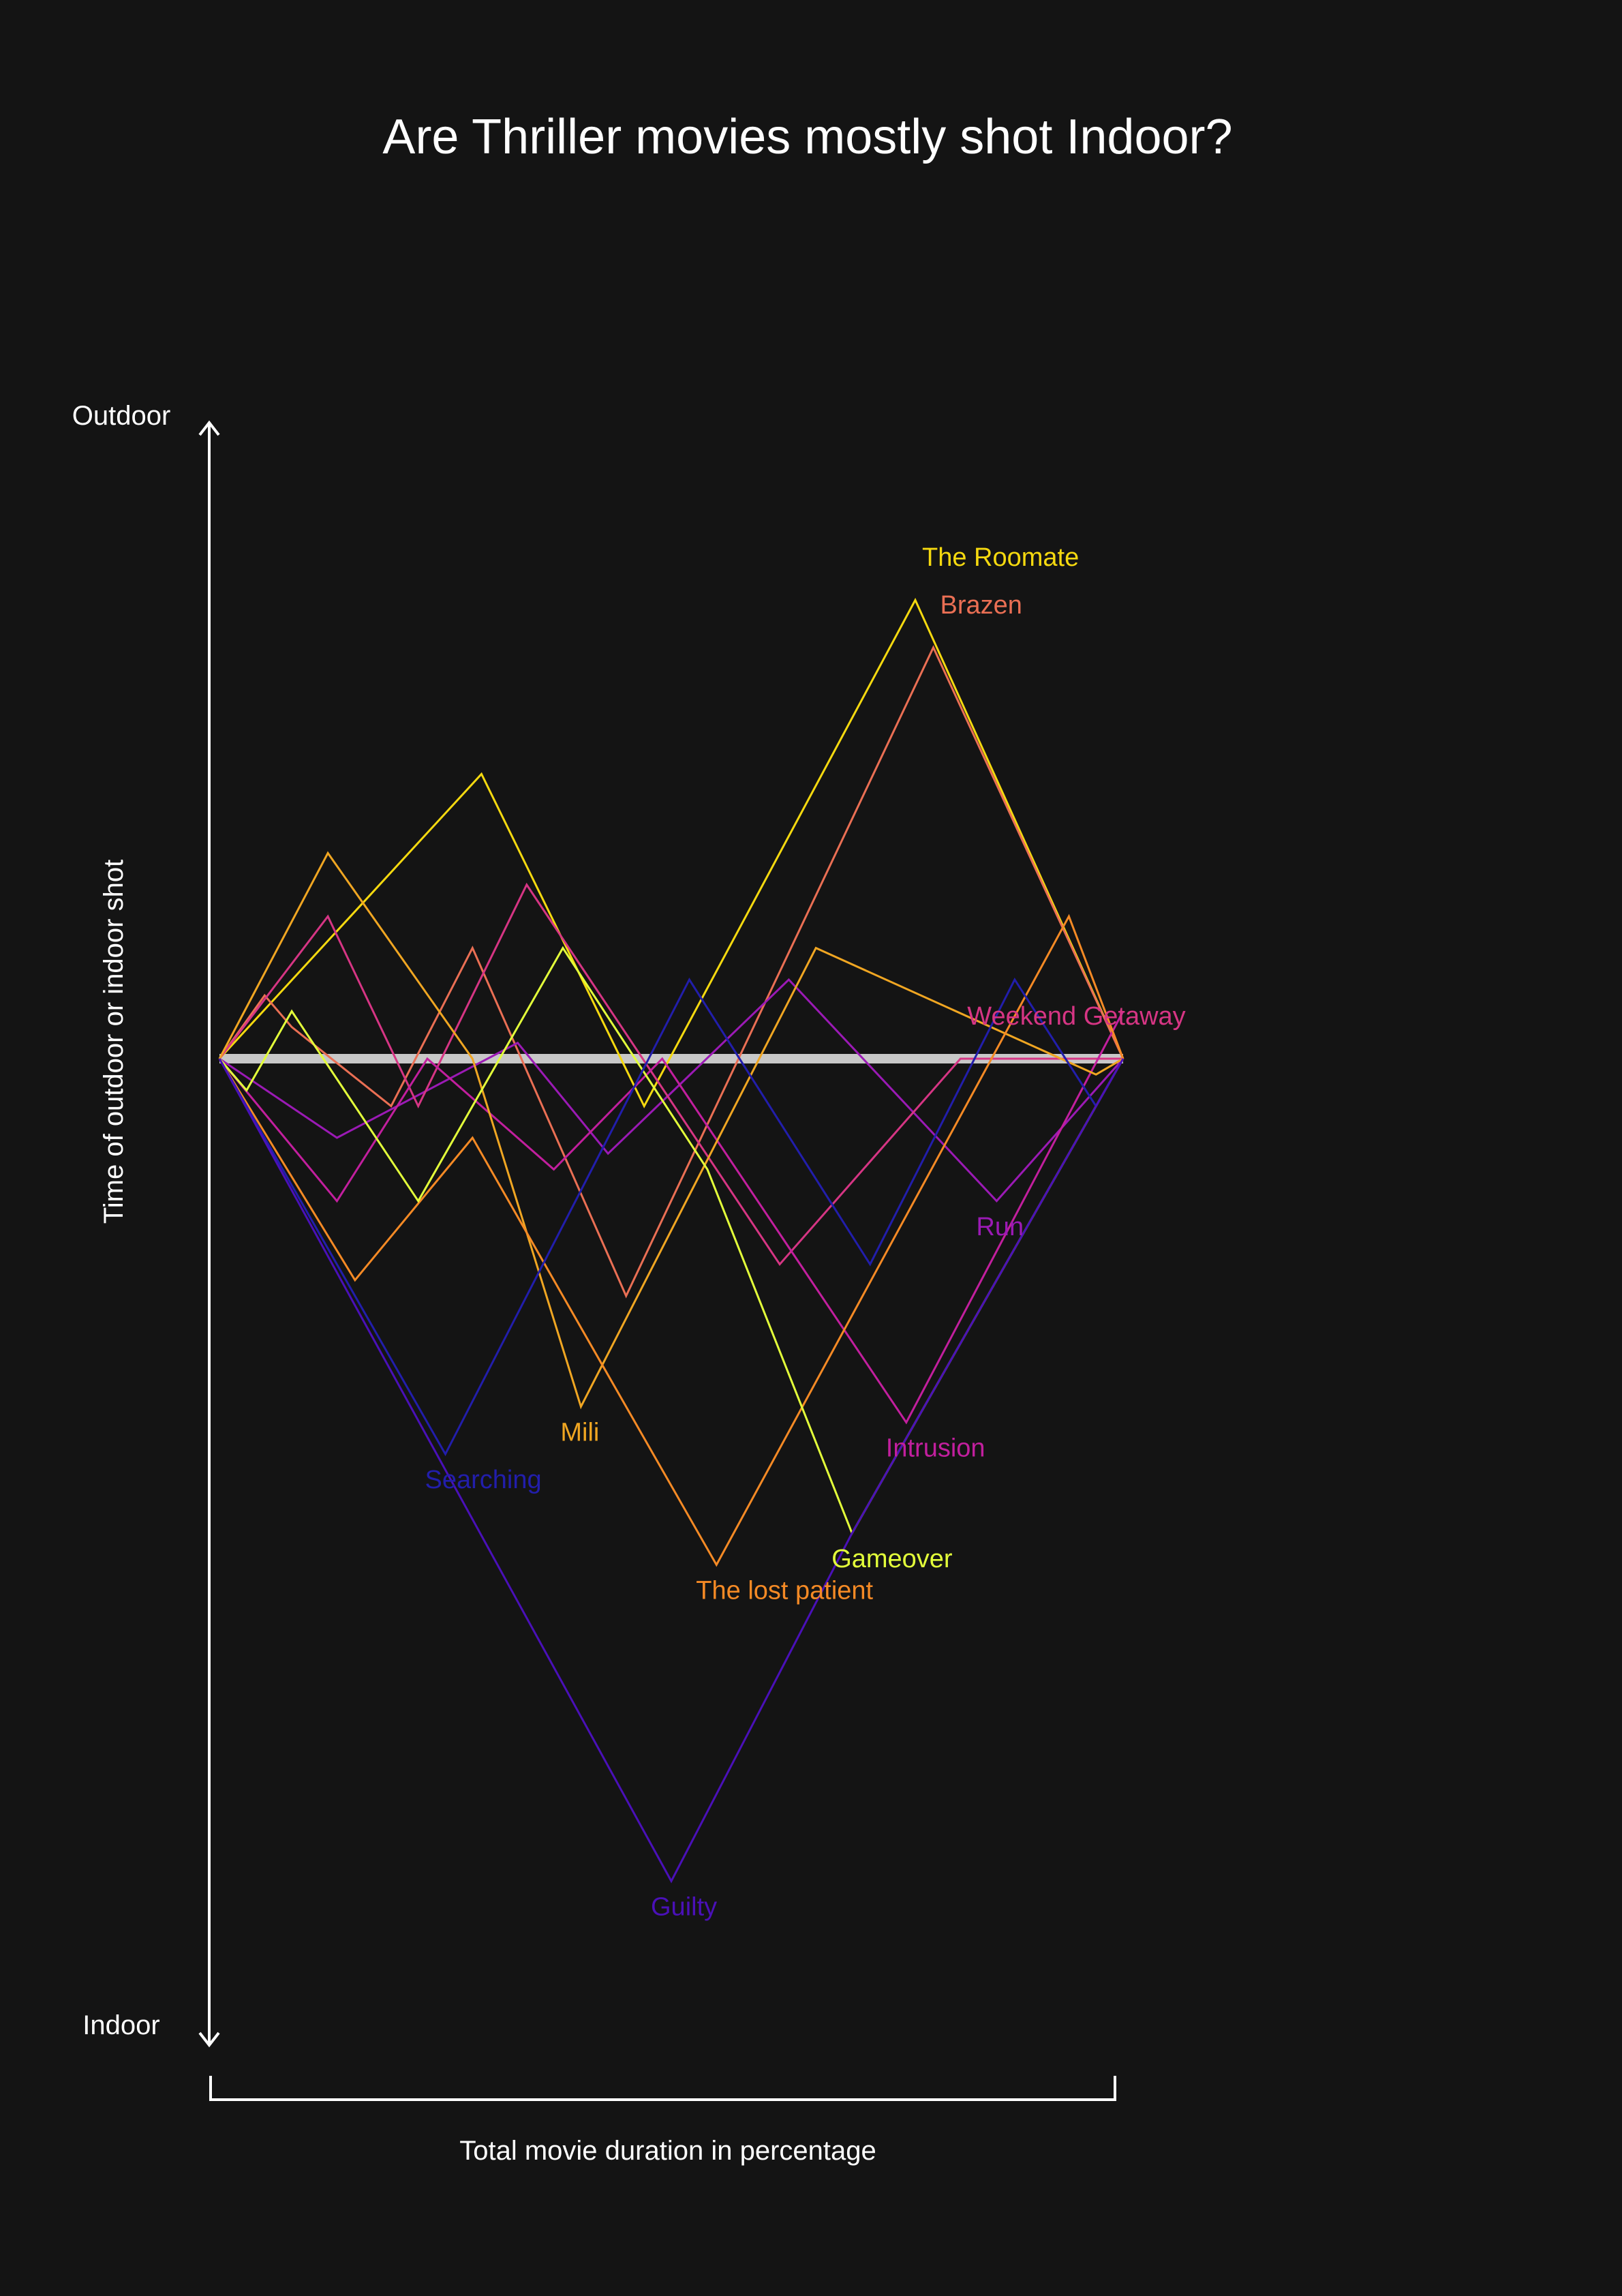  Describe the element at coordinates (671, 1090) in the screenshot. I see `series-line-run` at that location.